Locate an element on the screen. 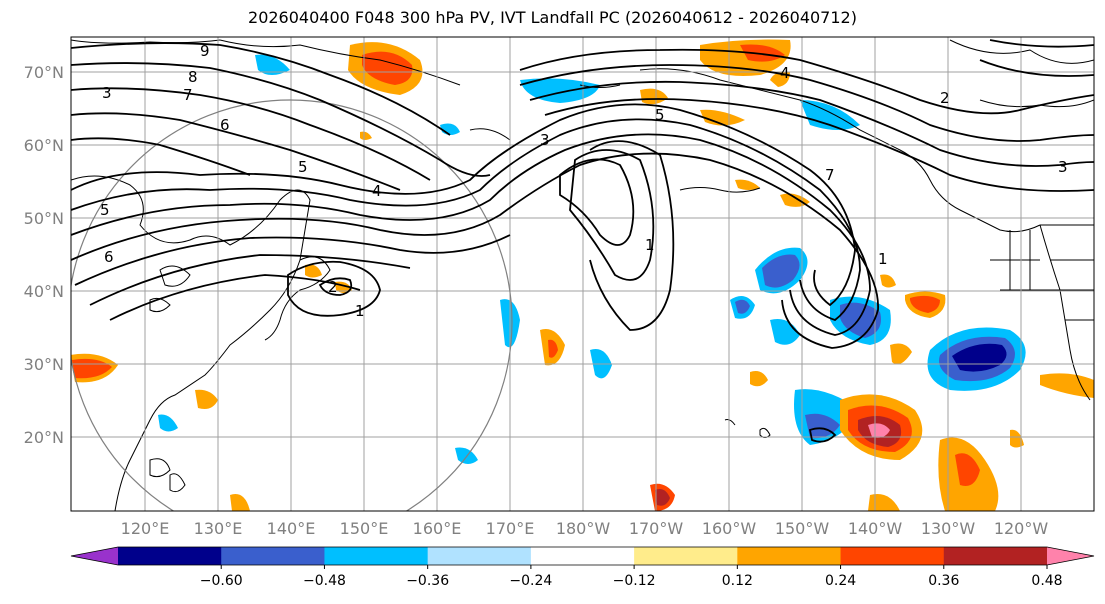 The width and height of the screenshot is (1105, 604). lat-label: 30°N is located at coordinates (44, 364).